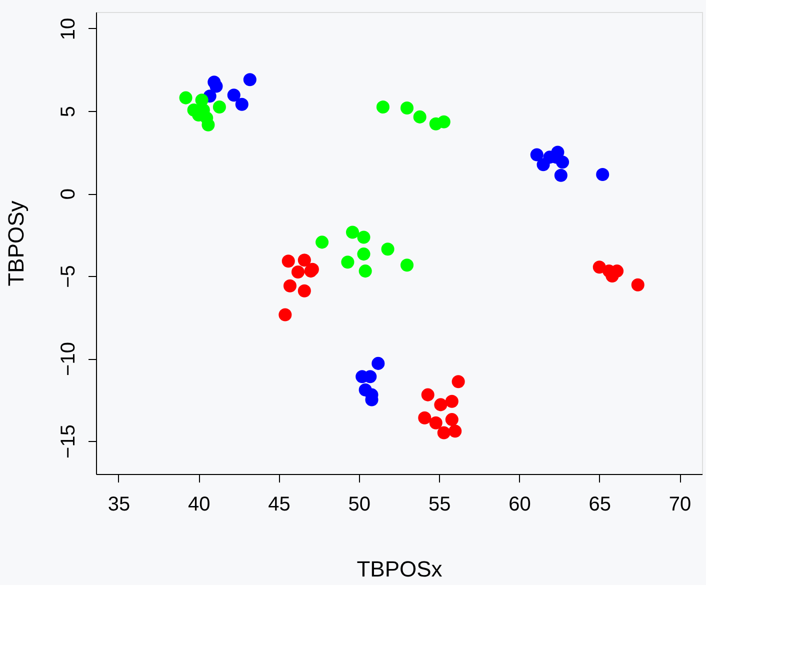 The image size is (786, 648). I want to click on x-tick-label: 60, so click(519, 505).